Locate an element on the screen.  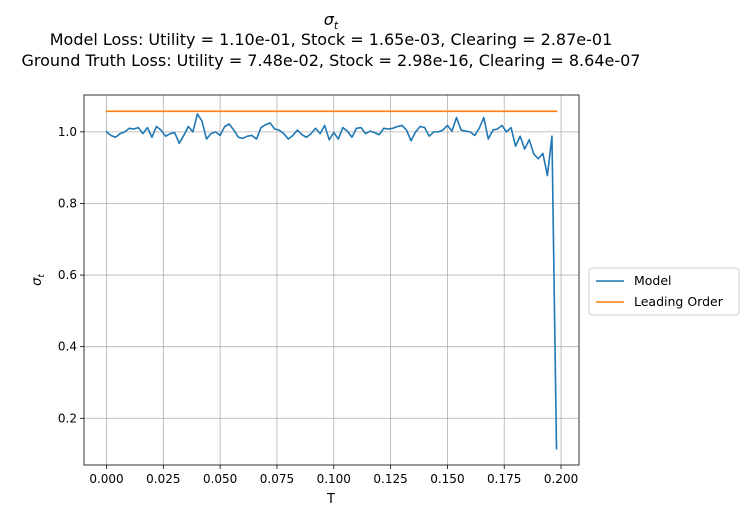
chart-title-symbol-main: σ is located at coordinates (329, 19).